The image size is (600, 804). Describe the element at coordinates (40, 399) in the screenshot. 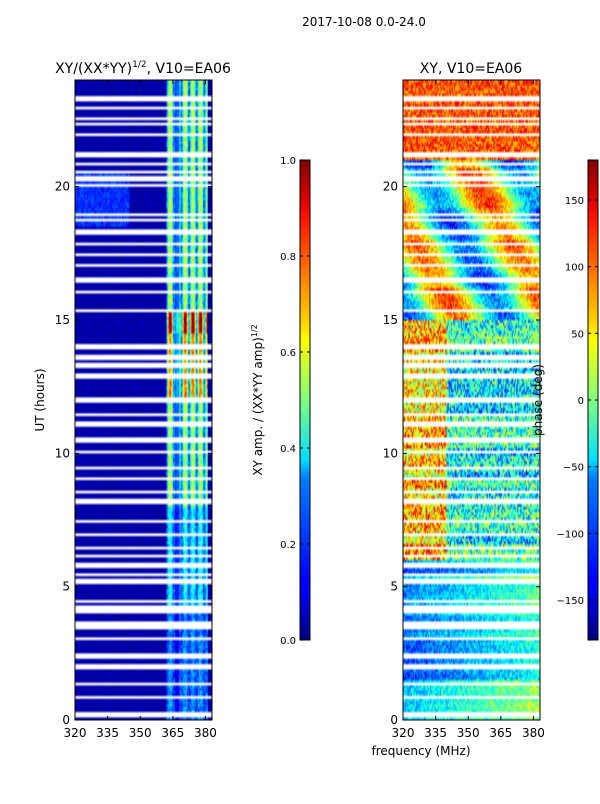

I see `amplitude-y-label: UT (hours)` at that location.